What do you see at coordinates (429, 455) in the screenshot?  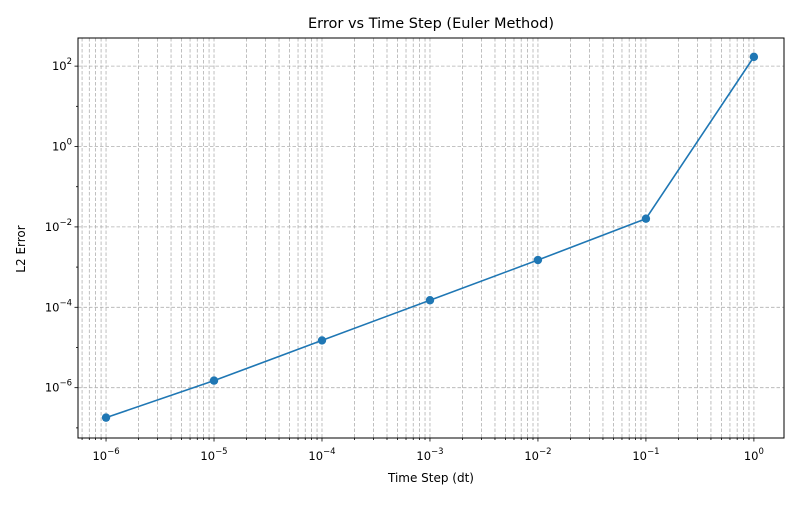 I see `x-tick-label: 10⁻³` at bounding box center [429, 455].